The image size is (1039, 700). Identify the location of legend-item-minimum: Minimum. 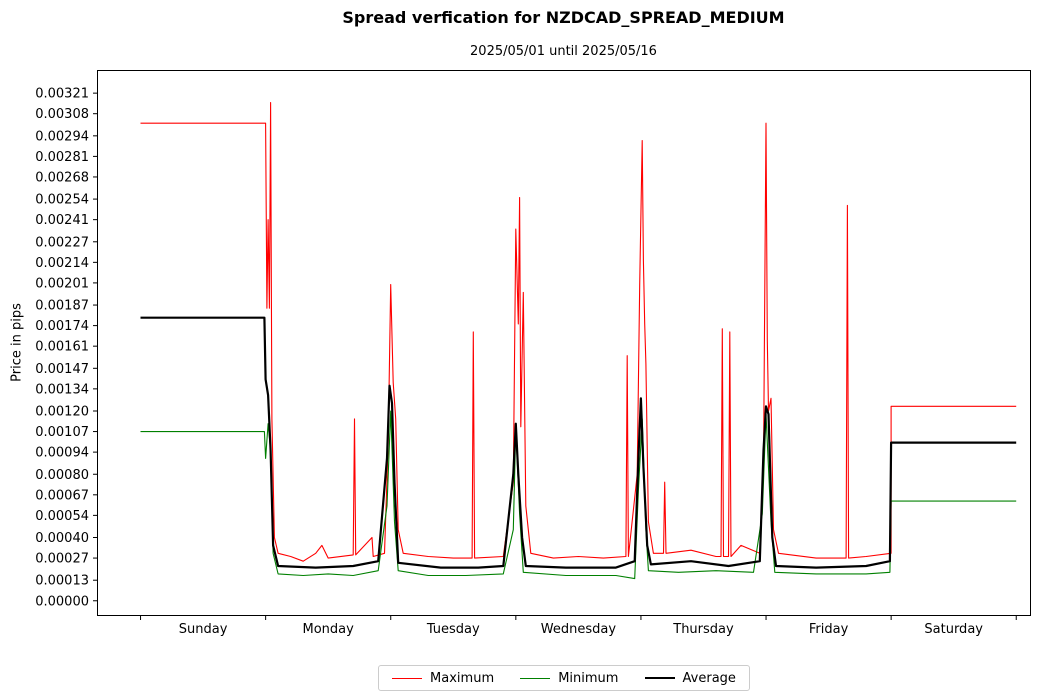
(569, 678).